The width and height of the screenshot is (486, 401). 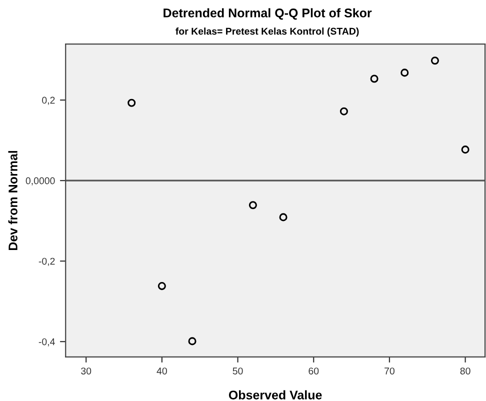 What do you see at coordinates (48, 100) in the screenshot?
I see `y-tick-label: 0,2` at bounding box center [48, 100].